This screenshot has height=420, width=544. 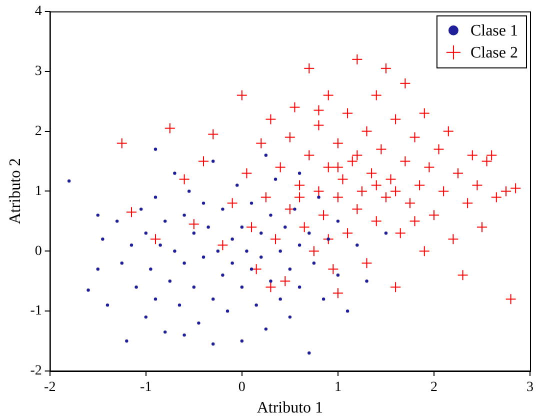 I want to click on y-axis-title: Atributo 2, so click(x=15, y=191).